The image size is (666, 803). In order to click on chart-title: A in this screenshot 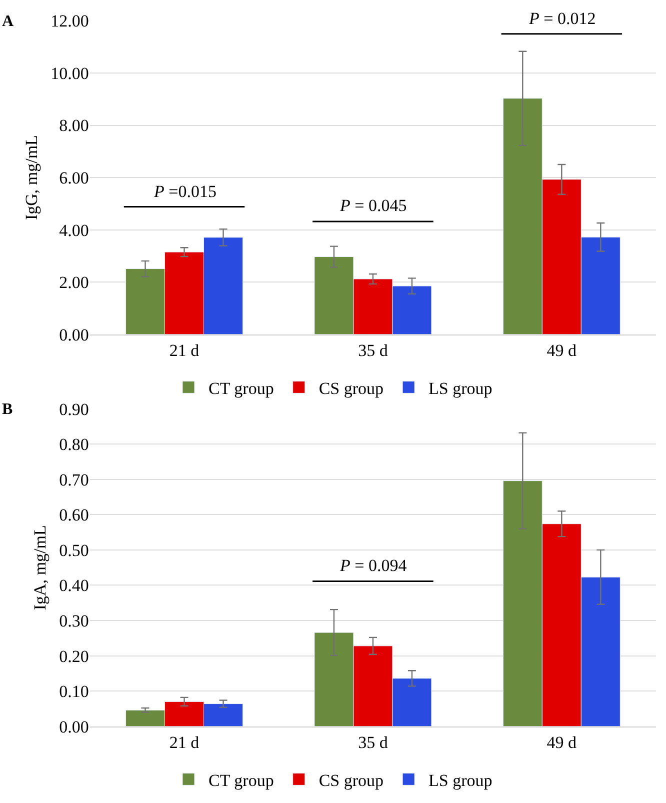, I will do `click(8, 21)`.